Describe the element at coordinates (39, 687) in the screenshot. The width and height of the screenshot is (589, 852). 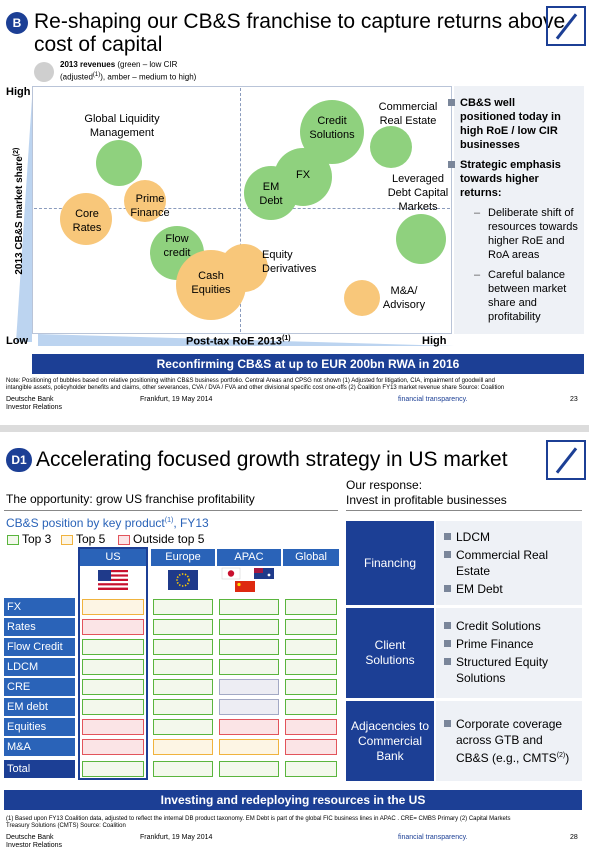
I see `row-label-cre: CRE` at that location.